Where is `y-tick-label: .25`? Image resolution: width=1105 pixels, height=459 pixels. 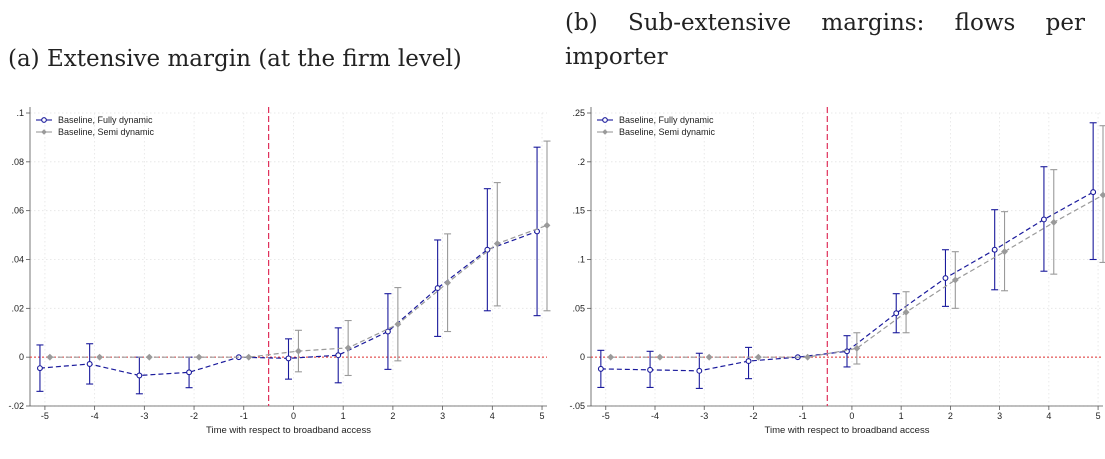 y-tick-label: .25 is located at coordinates (578, 113).